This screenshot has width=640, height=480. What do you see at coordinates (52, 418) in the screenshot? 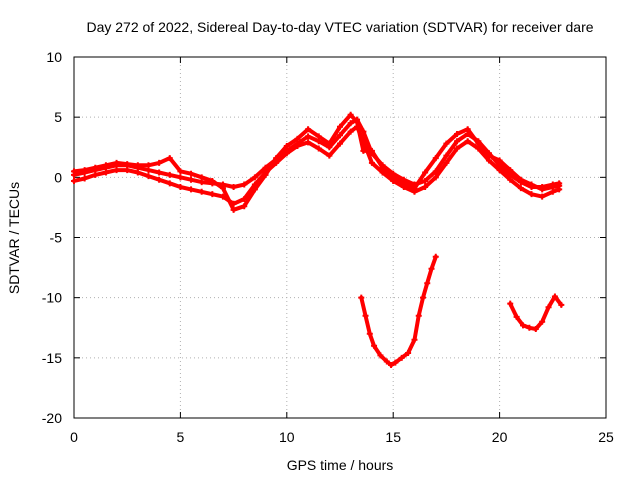
I see `y-tick-label: -20` at bounding box center [52, 418].